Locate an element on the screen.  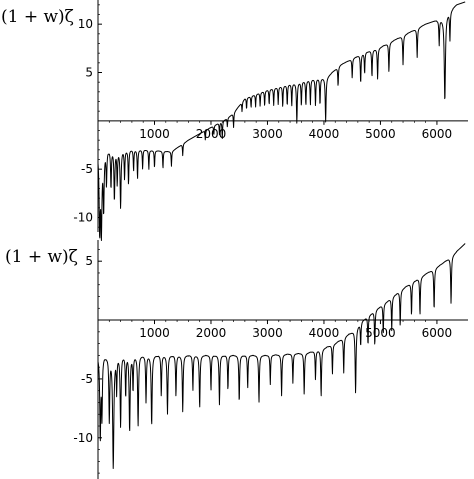
upper-x-tick-label: 2000 is located at coordinates (211, 134).